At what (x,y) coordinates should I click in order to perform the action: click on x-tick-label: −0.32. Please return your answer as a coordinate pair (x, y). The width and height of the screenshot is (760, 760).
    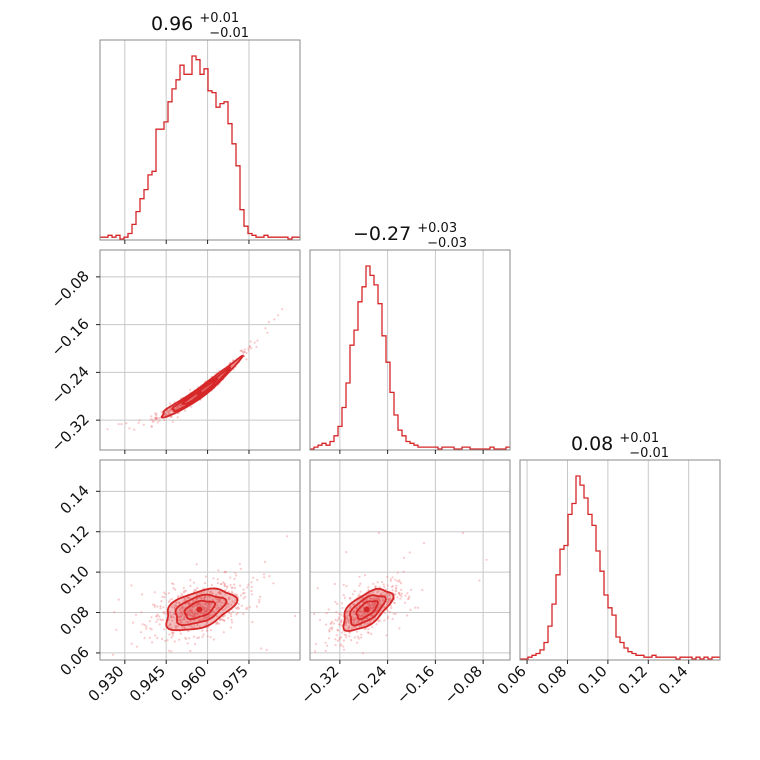
    Looking at the image, I should click on (319, 684).